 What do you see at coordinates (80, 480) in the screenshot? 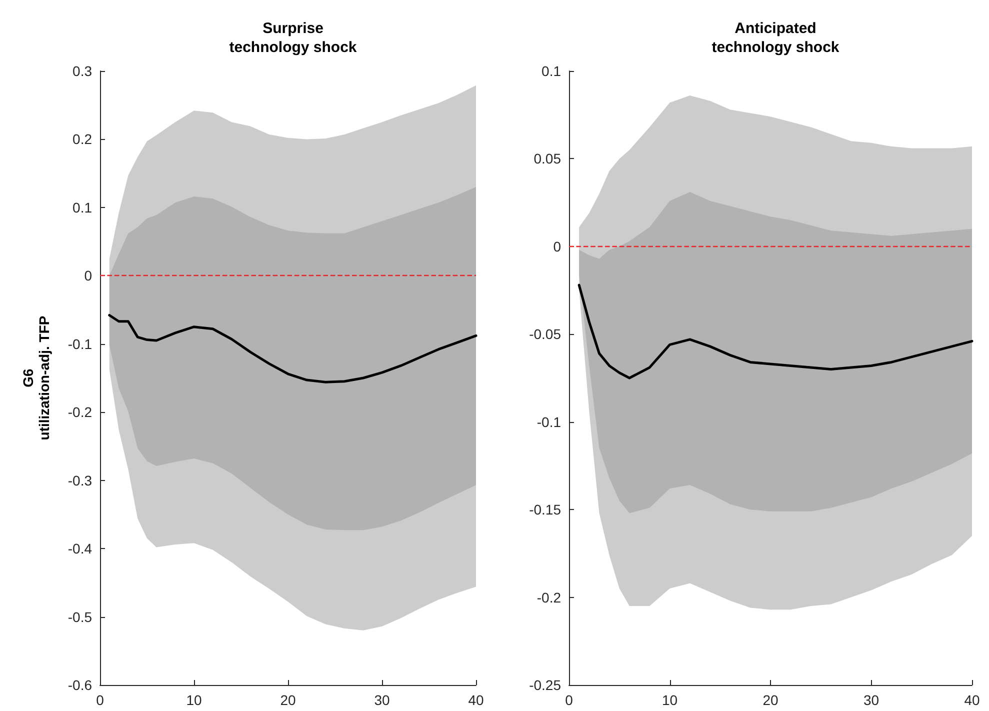
I see `y-tick-label: -0.3` at bounding box center [80, 480].